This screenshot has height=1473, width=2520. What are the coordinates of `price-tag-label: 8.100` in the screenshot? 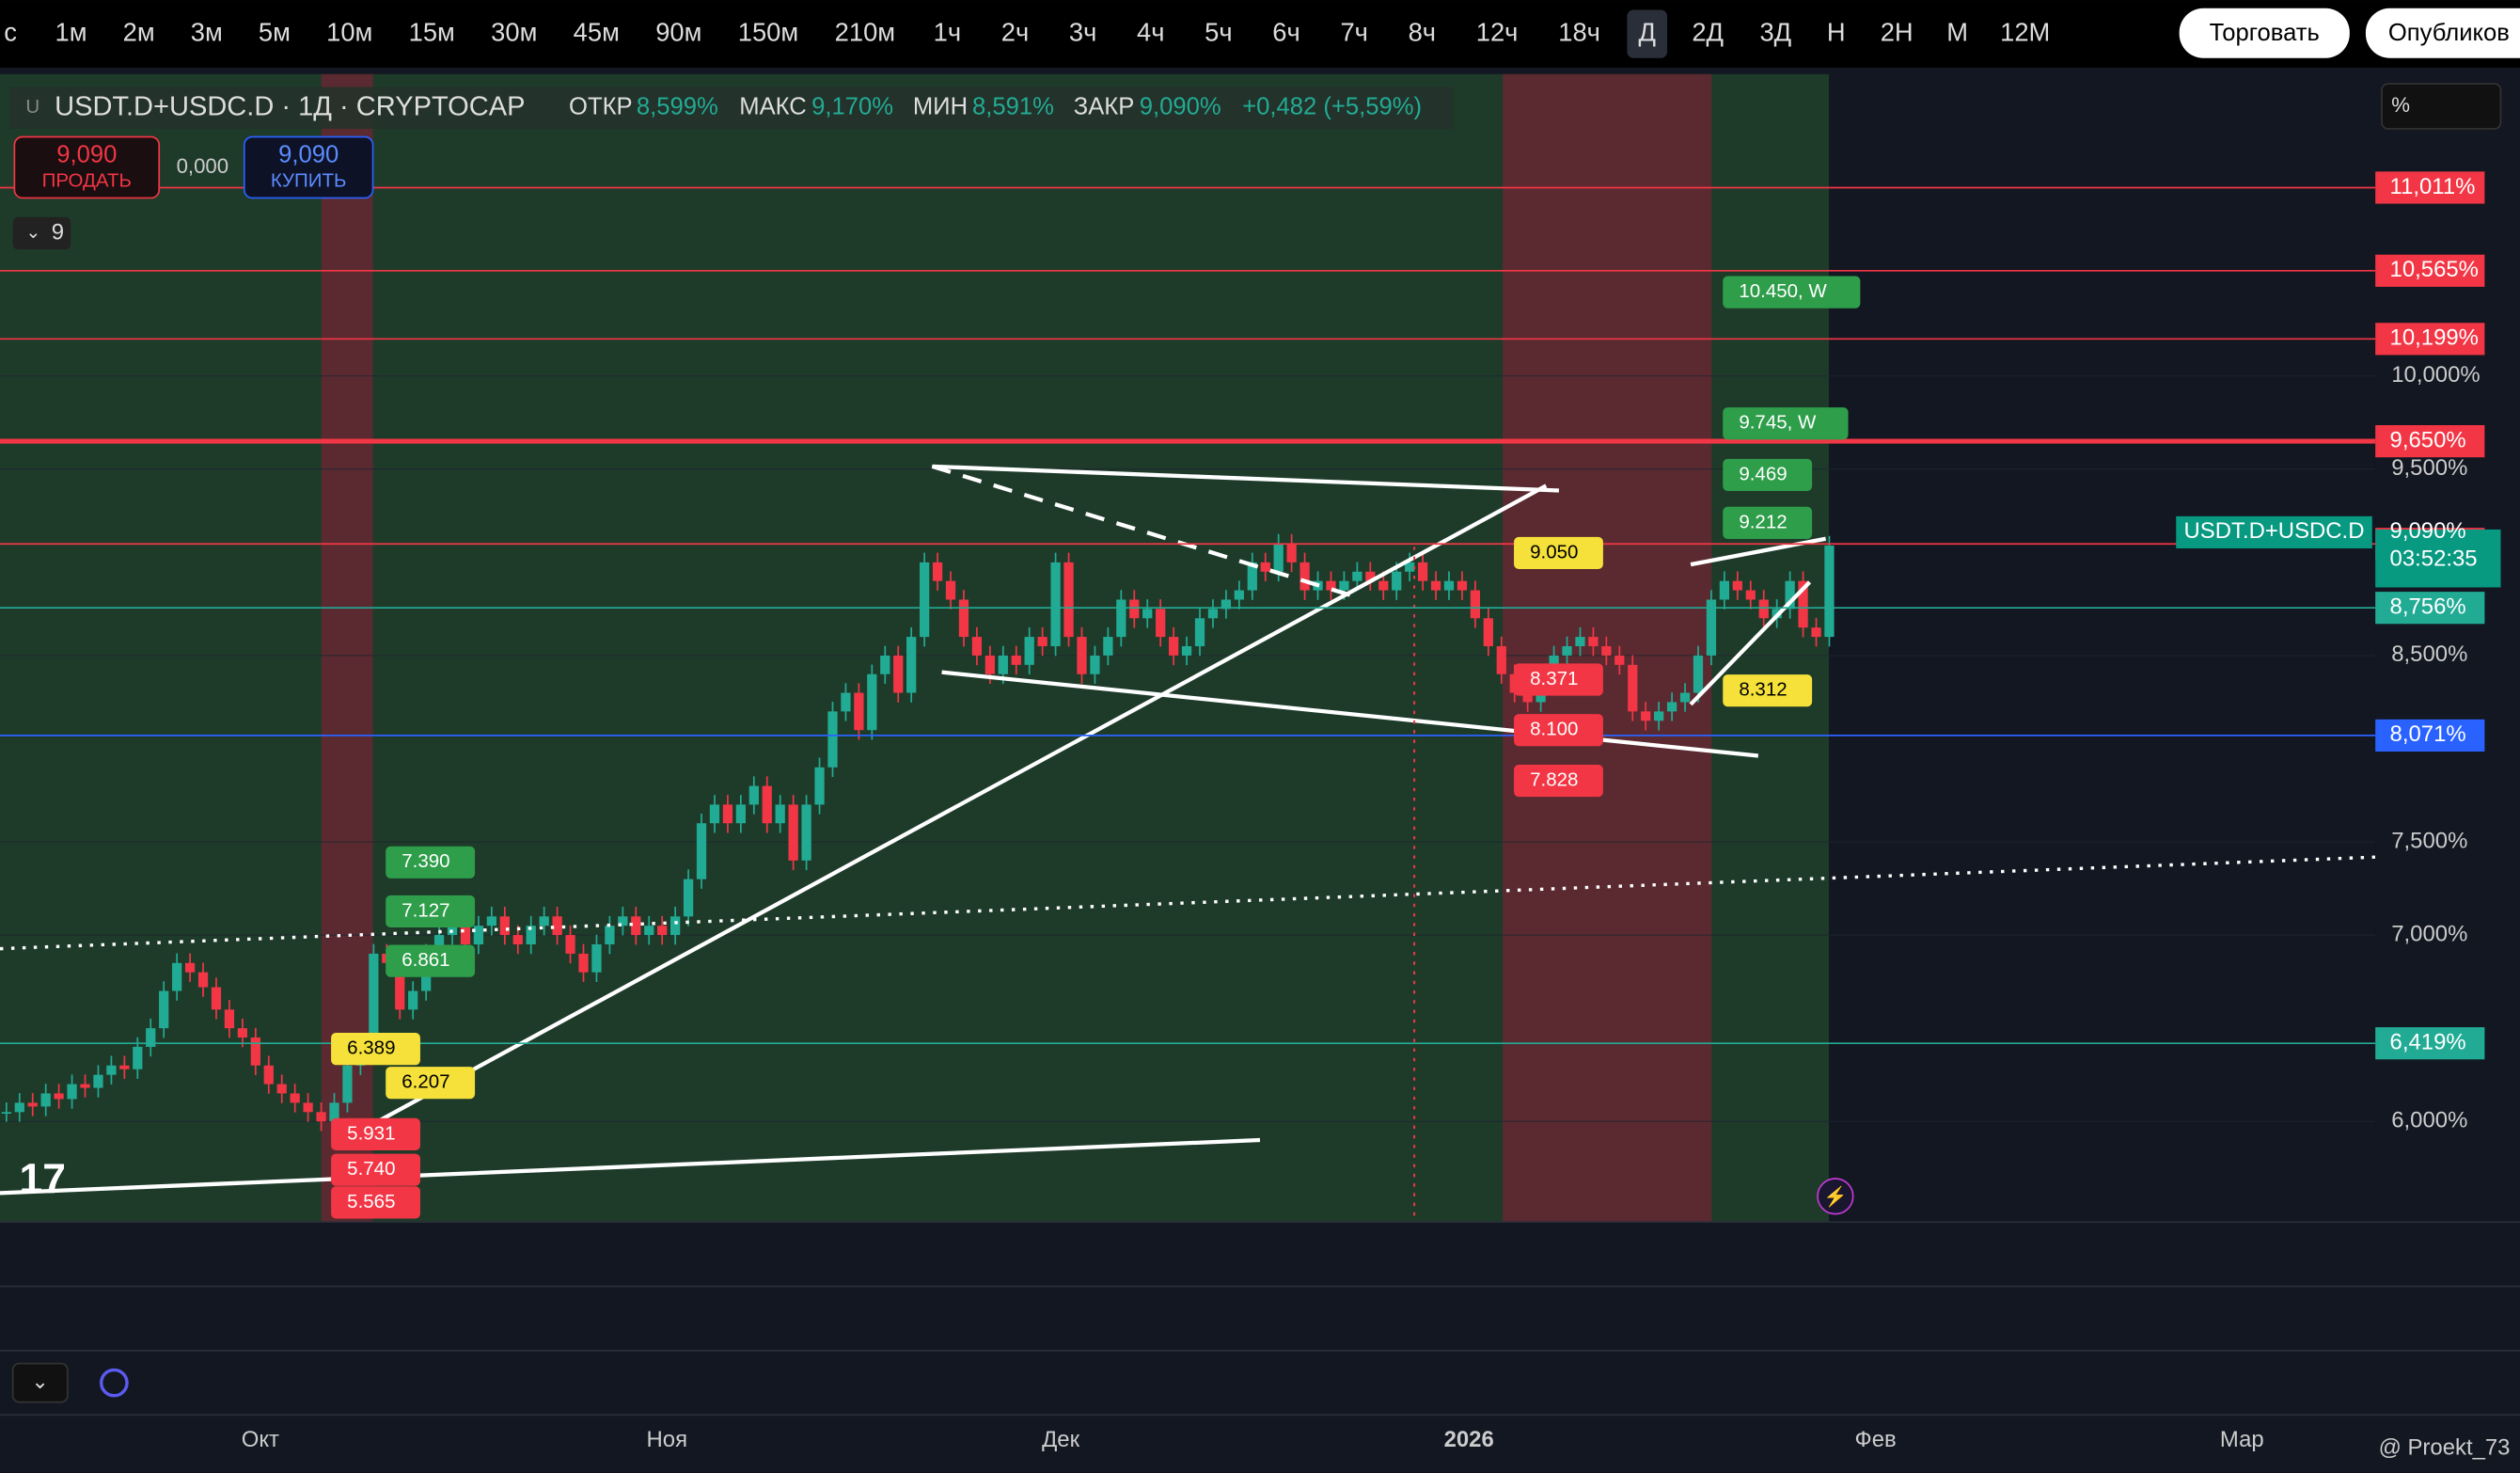 It's located at (1554, 729).